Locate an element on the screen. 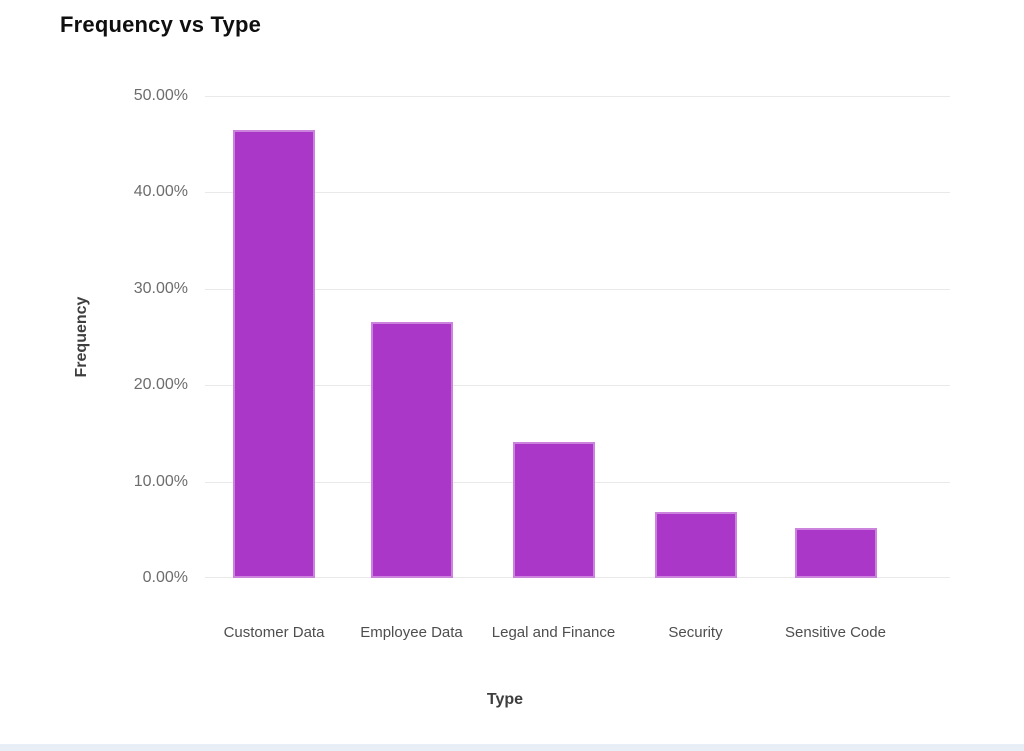  y-tick-label-0: 0.00% is located at coordinates (165, 577).